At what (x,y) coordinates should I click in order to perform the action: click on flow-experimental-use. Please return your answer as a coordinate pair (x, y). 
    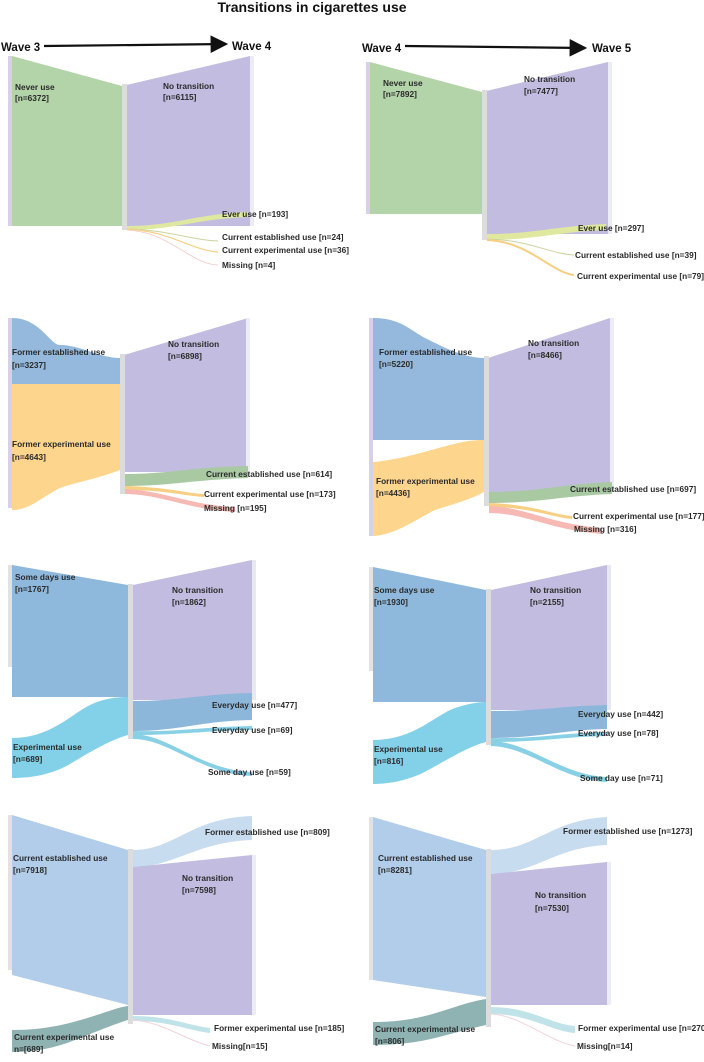
    Looking at the image, I should click on (429, 743).